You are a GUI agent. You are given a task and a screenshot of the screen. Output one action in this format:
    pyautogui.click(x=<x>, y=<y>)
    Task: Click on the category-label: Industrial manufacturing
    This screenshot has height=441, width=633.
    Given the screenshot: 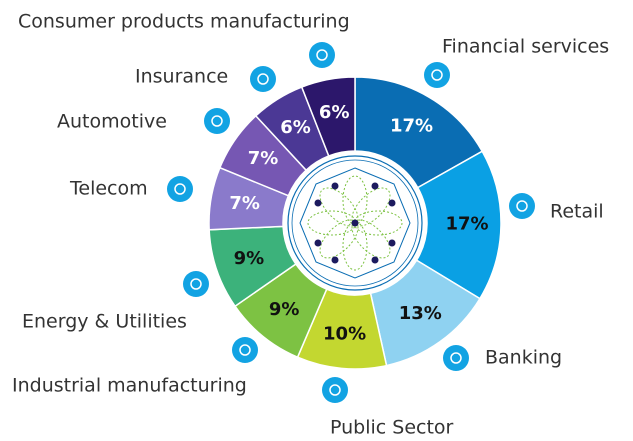 What is the action you would take?
    pyautogui.click(x=129, y=386)
    